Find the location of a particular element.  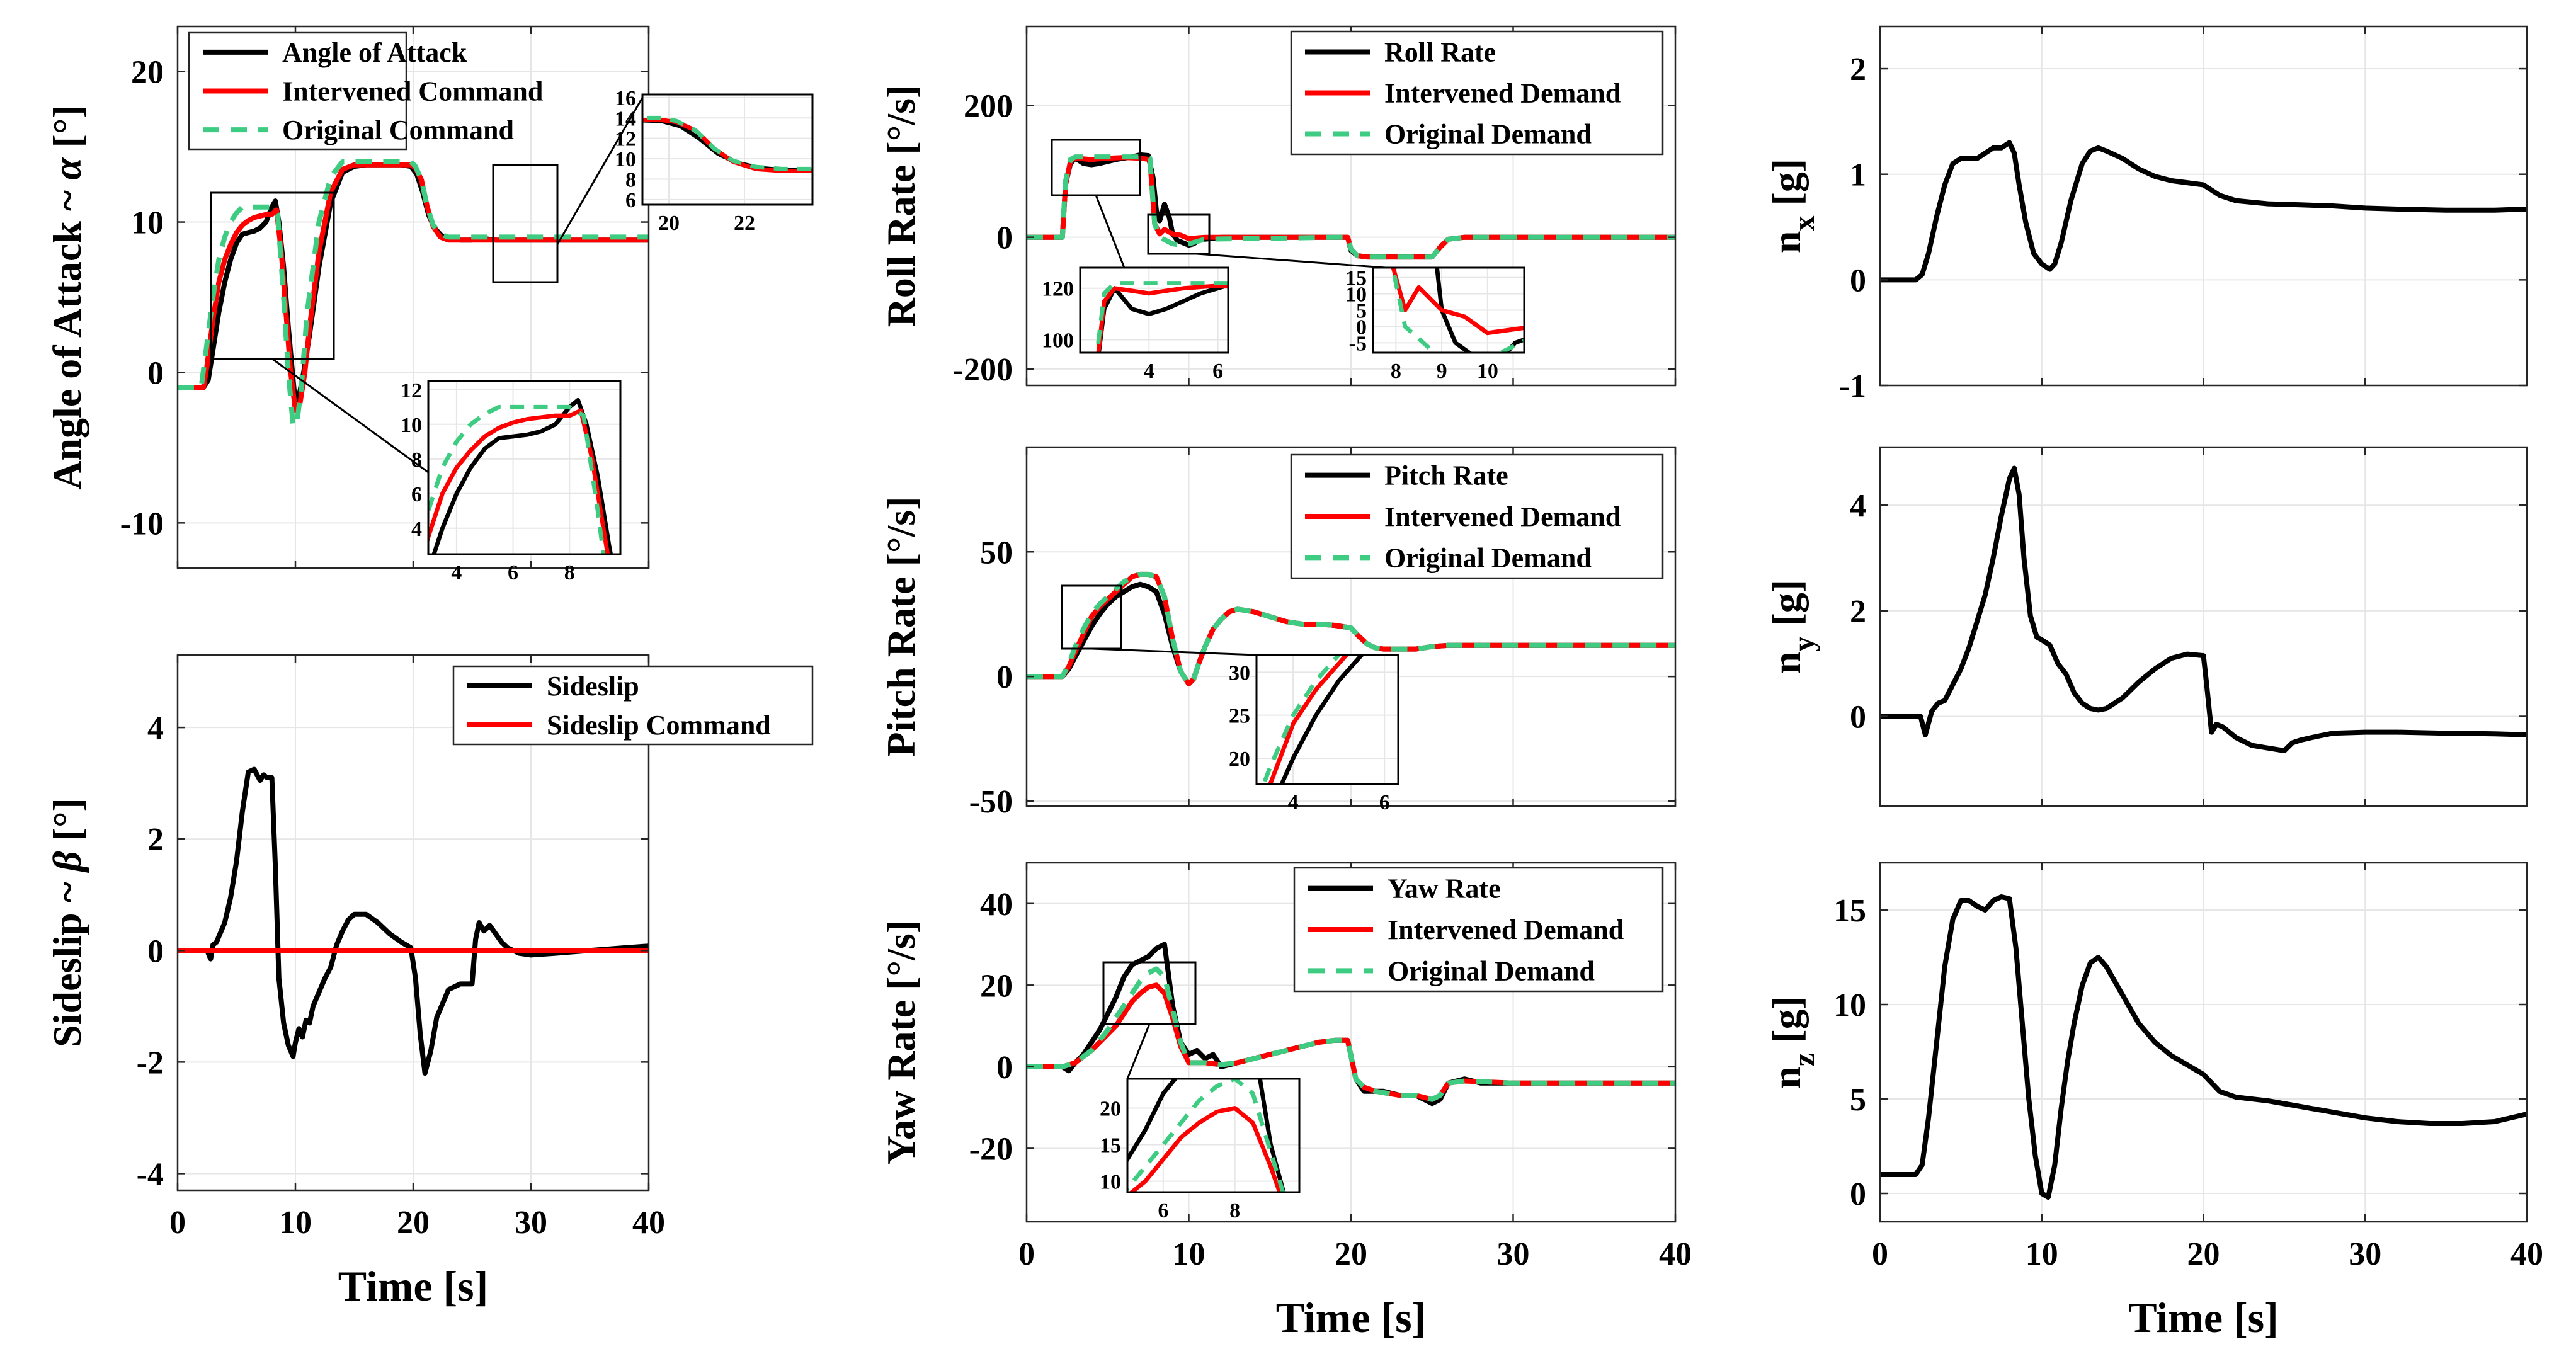

series-line-roll-rate is located at coordinates (1162, 318).